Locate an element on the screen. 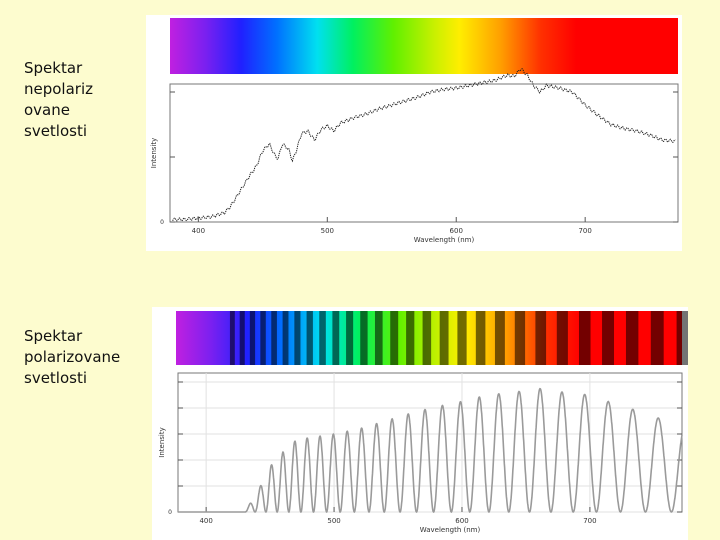 This screenshot has width=720, height=540. interference-bands is located at coordinates (458, 338).